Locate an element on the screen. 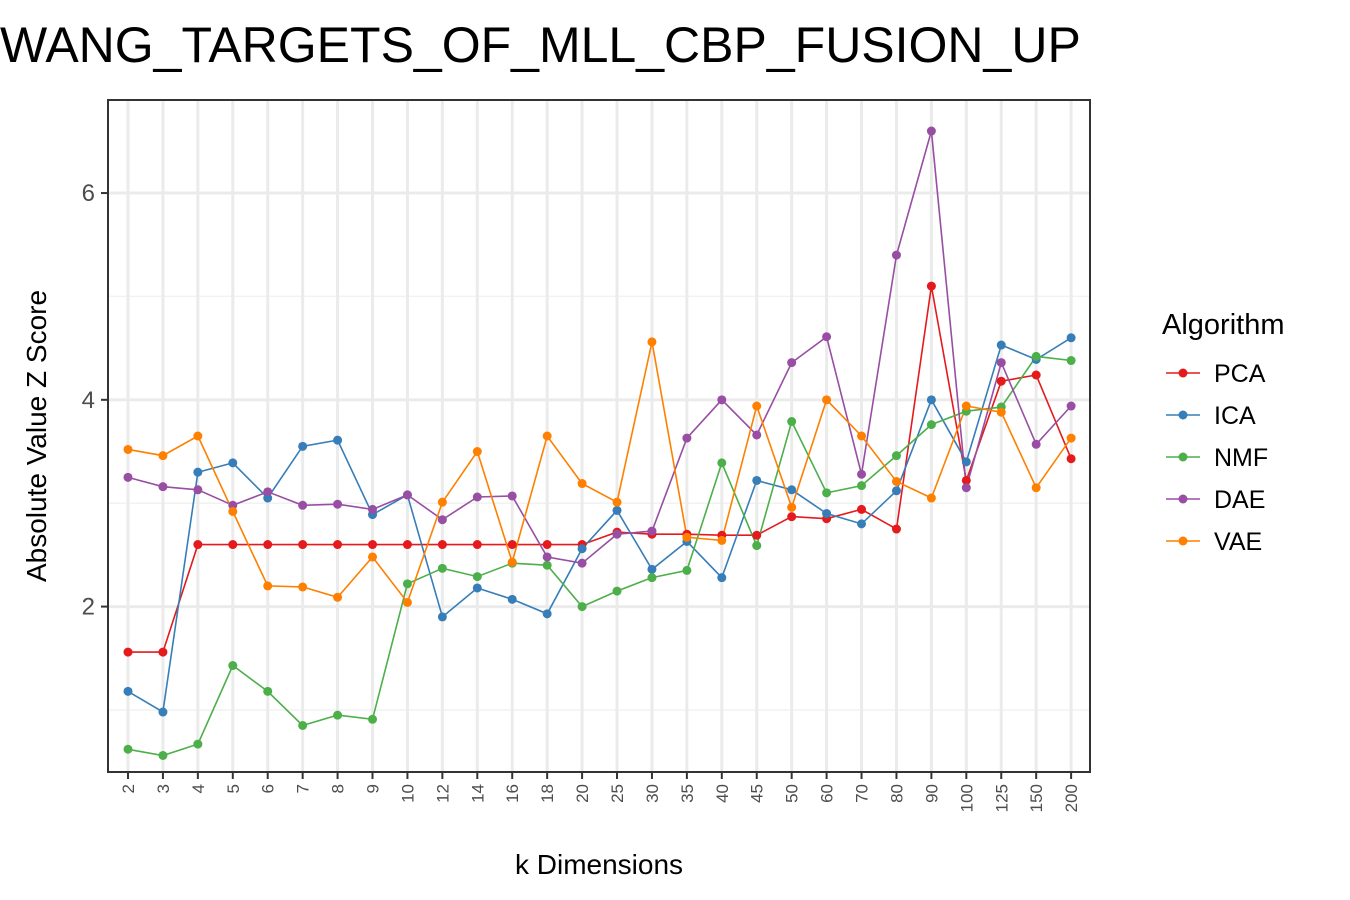  x-axis-title: k Dimensions is located at coordinates (599, 864).